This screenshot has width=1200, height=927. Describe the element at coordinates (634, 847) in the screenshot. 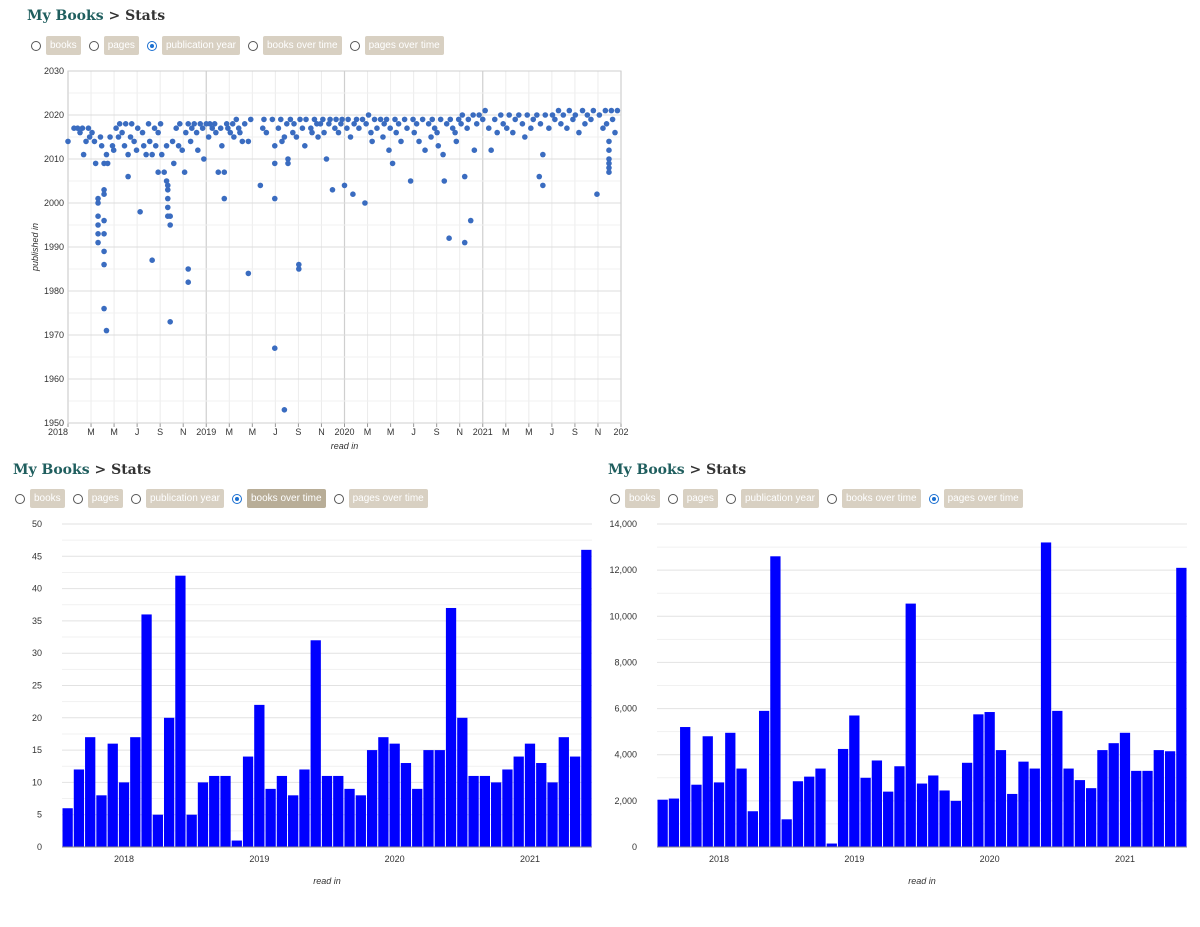

I see `y-tick-label: 0` at that location.